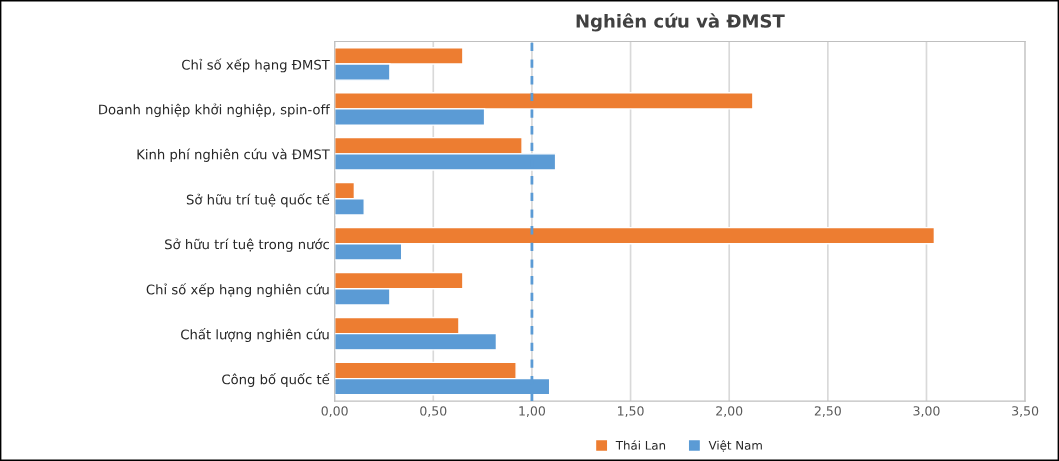  Describe the element at coordinates (433, 411) in the screenshot. I see `x-tick-label: 0,50` at that location.